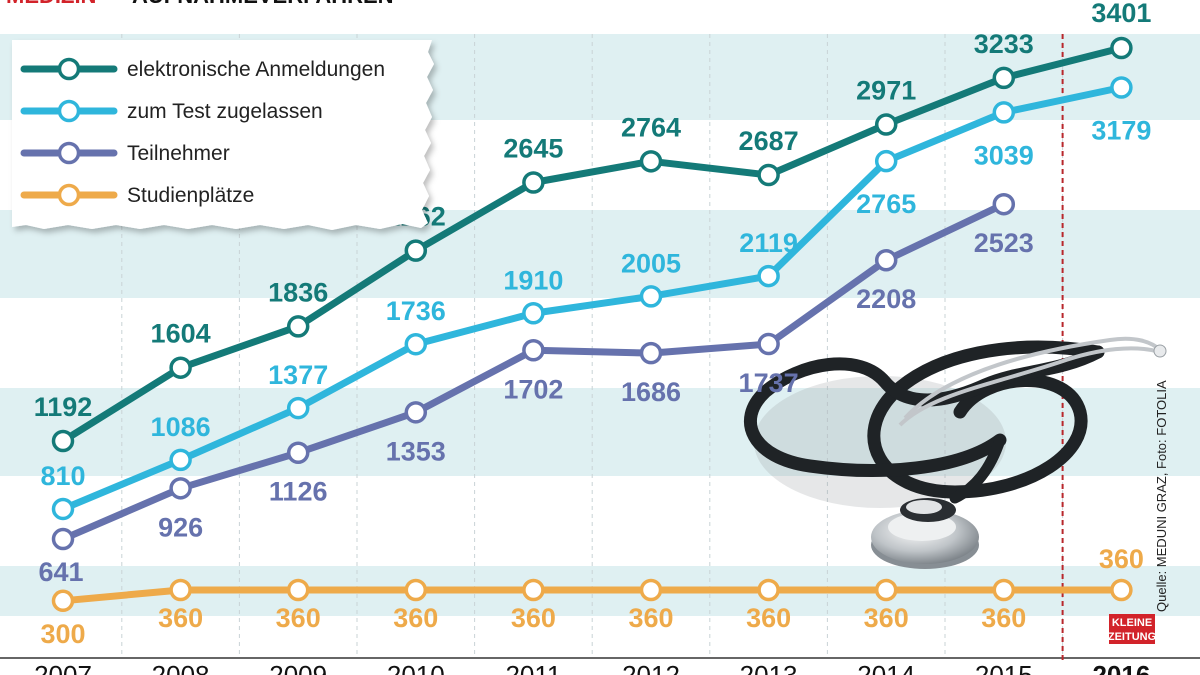  Describe the element at coordinates (1132, 637) in the screenshot. I see `svg-text: ZEITUNG` at that location.